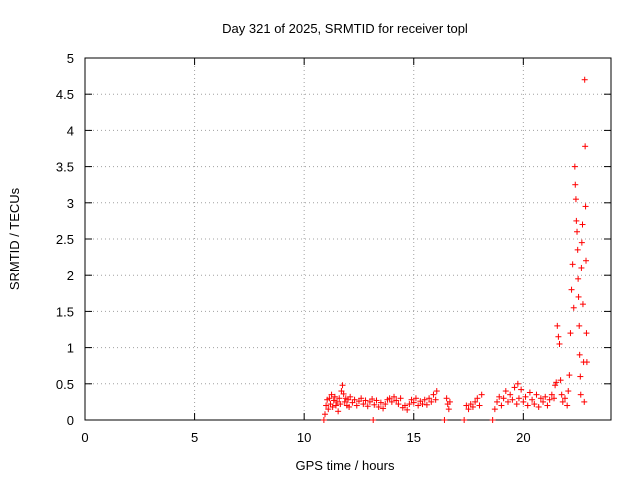 The image size is (640, 480). What do you see at coordinates (65, 384) in the screenshot?
I see `y-tick-label: 0.5` at bounding box center [65, 384].